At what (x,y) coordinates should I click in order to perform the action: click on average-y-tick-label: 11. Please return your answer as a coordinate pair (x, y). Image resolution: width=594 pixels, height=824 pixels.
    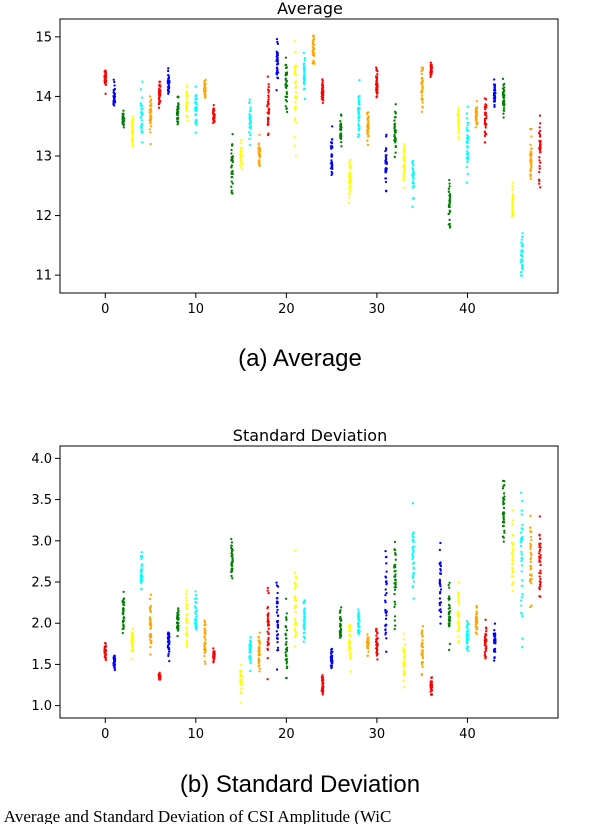
    Looking at the image, I should click on (43, 276).